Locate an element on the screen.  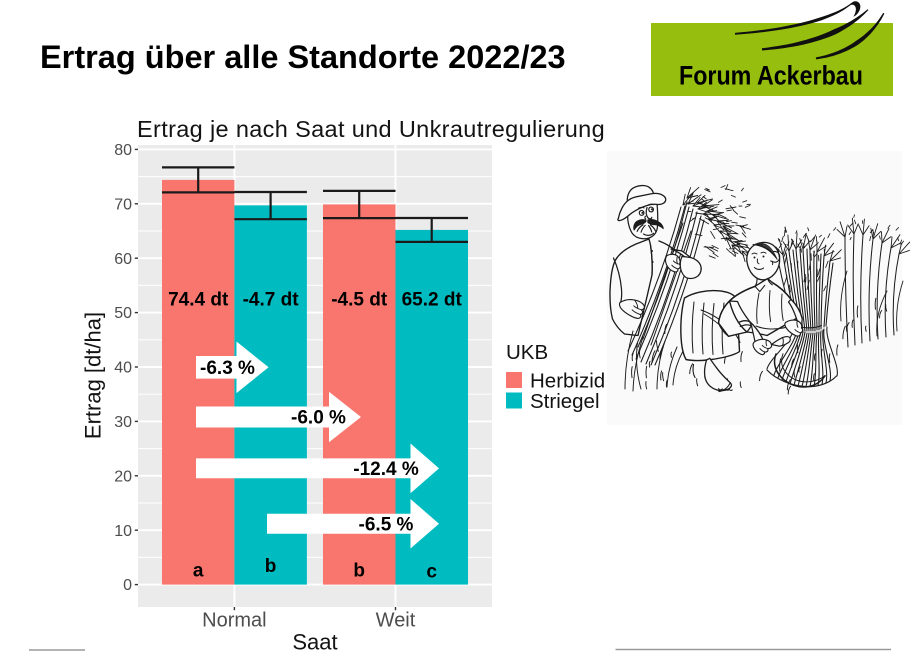
svg-text: -12.4 % is located at coordinates (386, 469).